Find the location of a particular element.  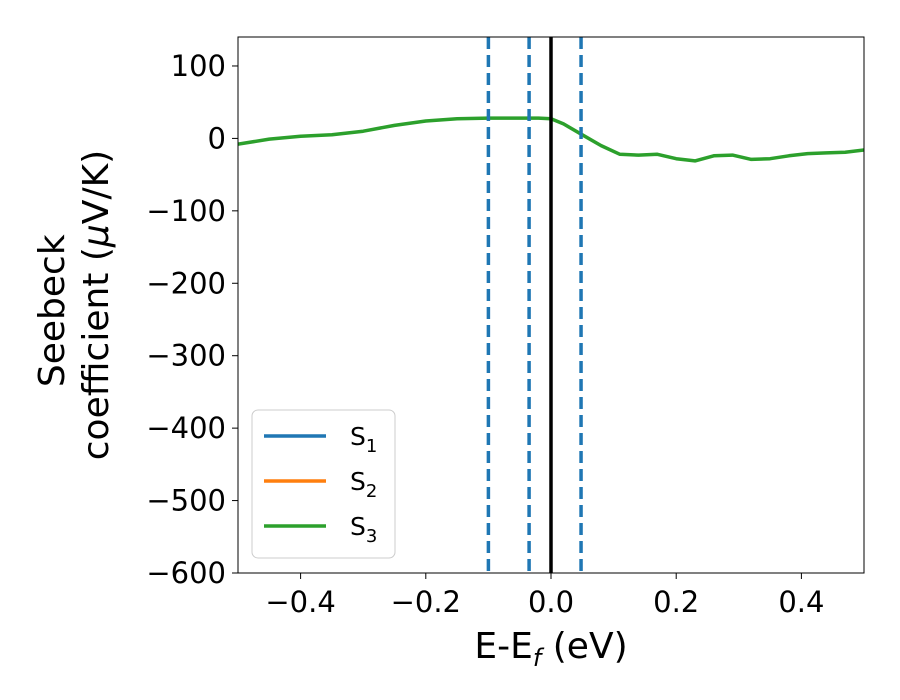

x-axis-label: E-Ef (eV) is located at coordinates (550, 649).